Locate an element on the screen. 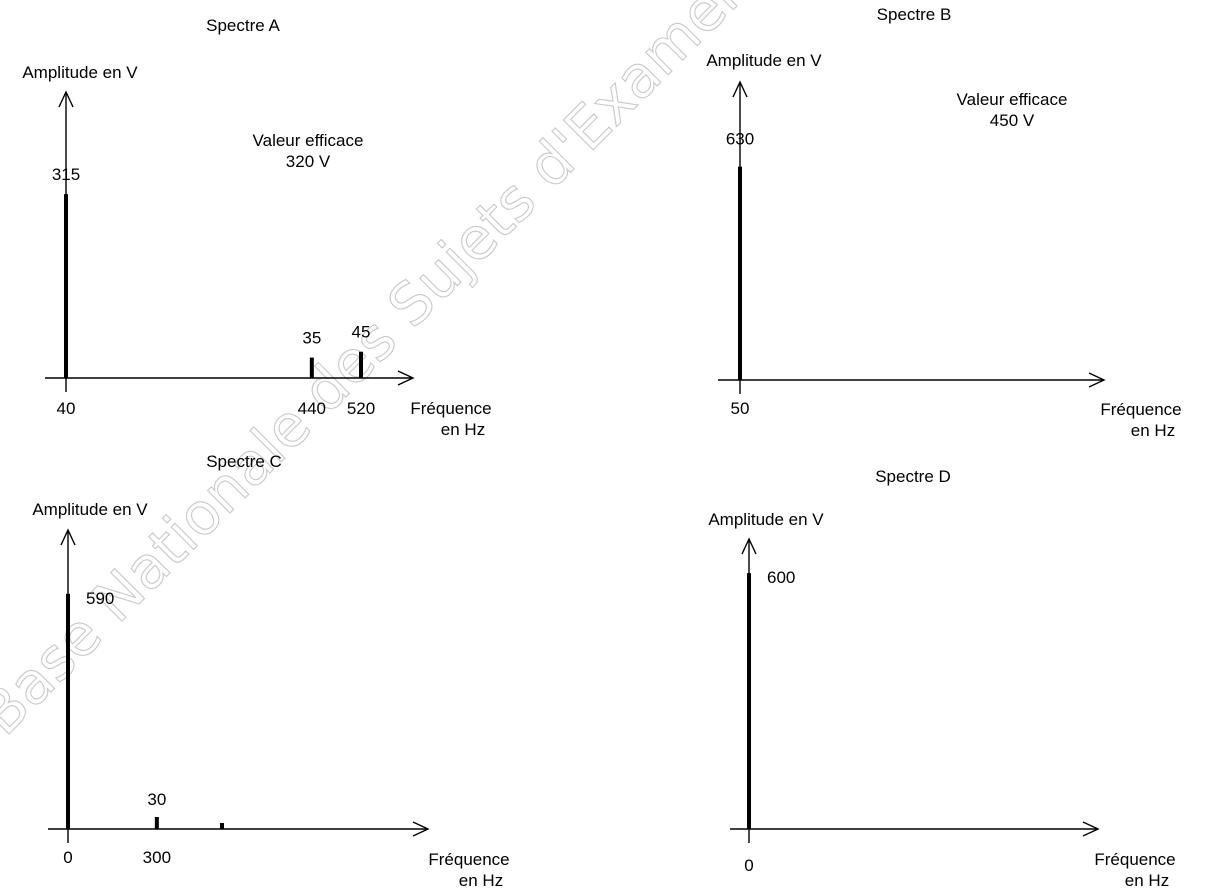 The width and height of the screenshot is (1206, 890). bar-value-label: 315 is located at coordinates (66, 174).